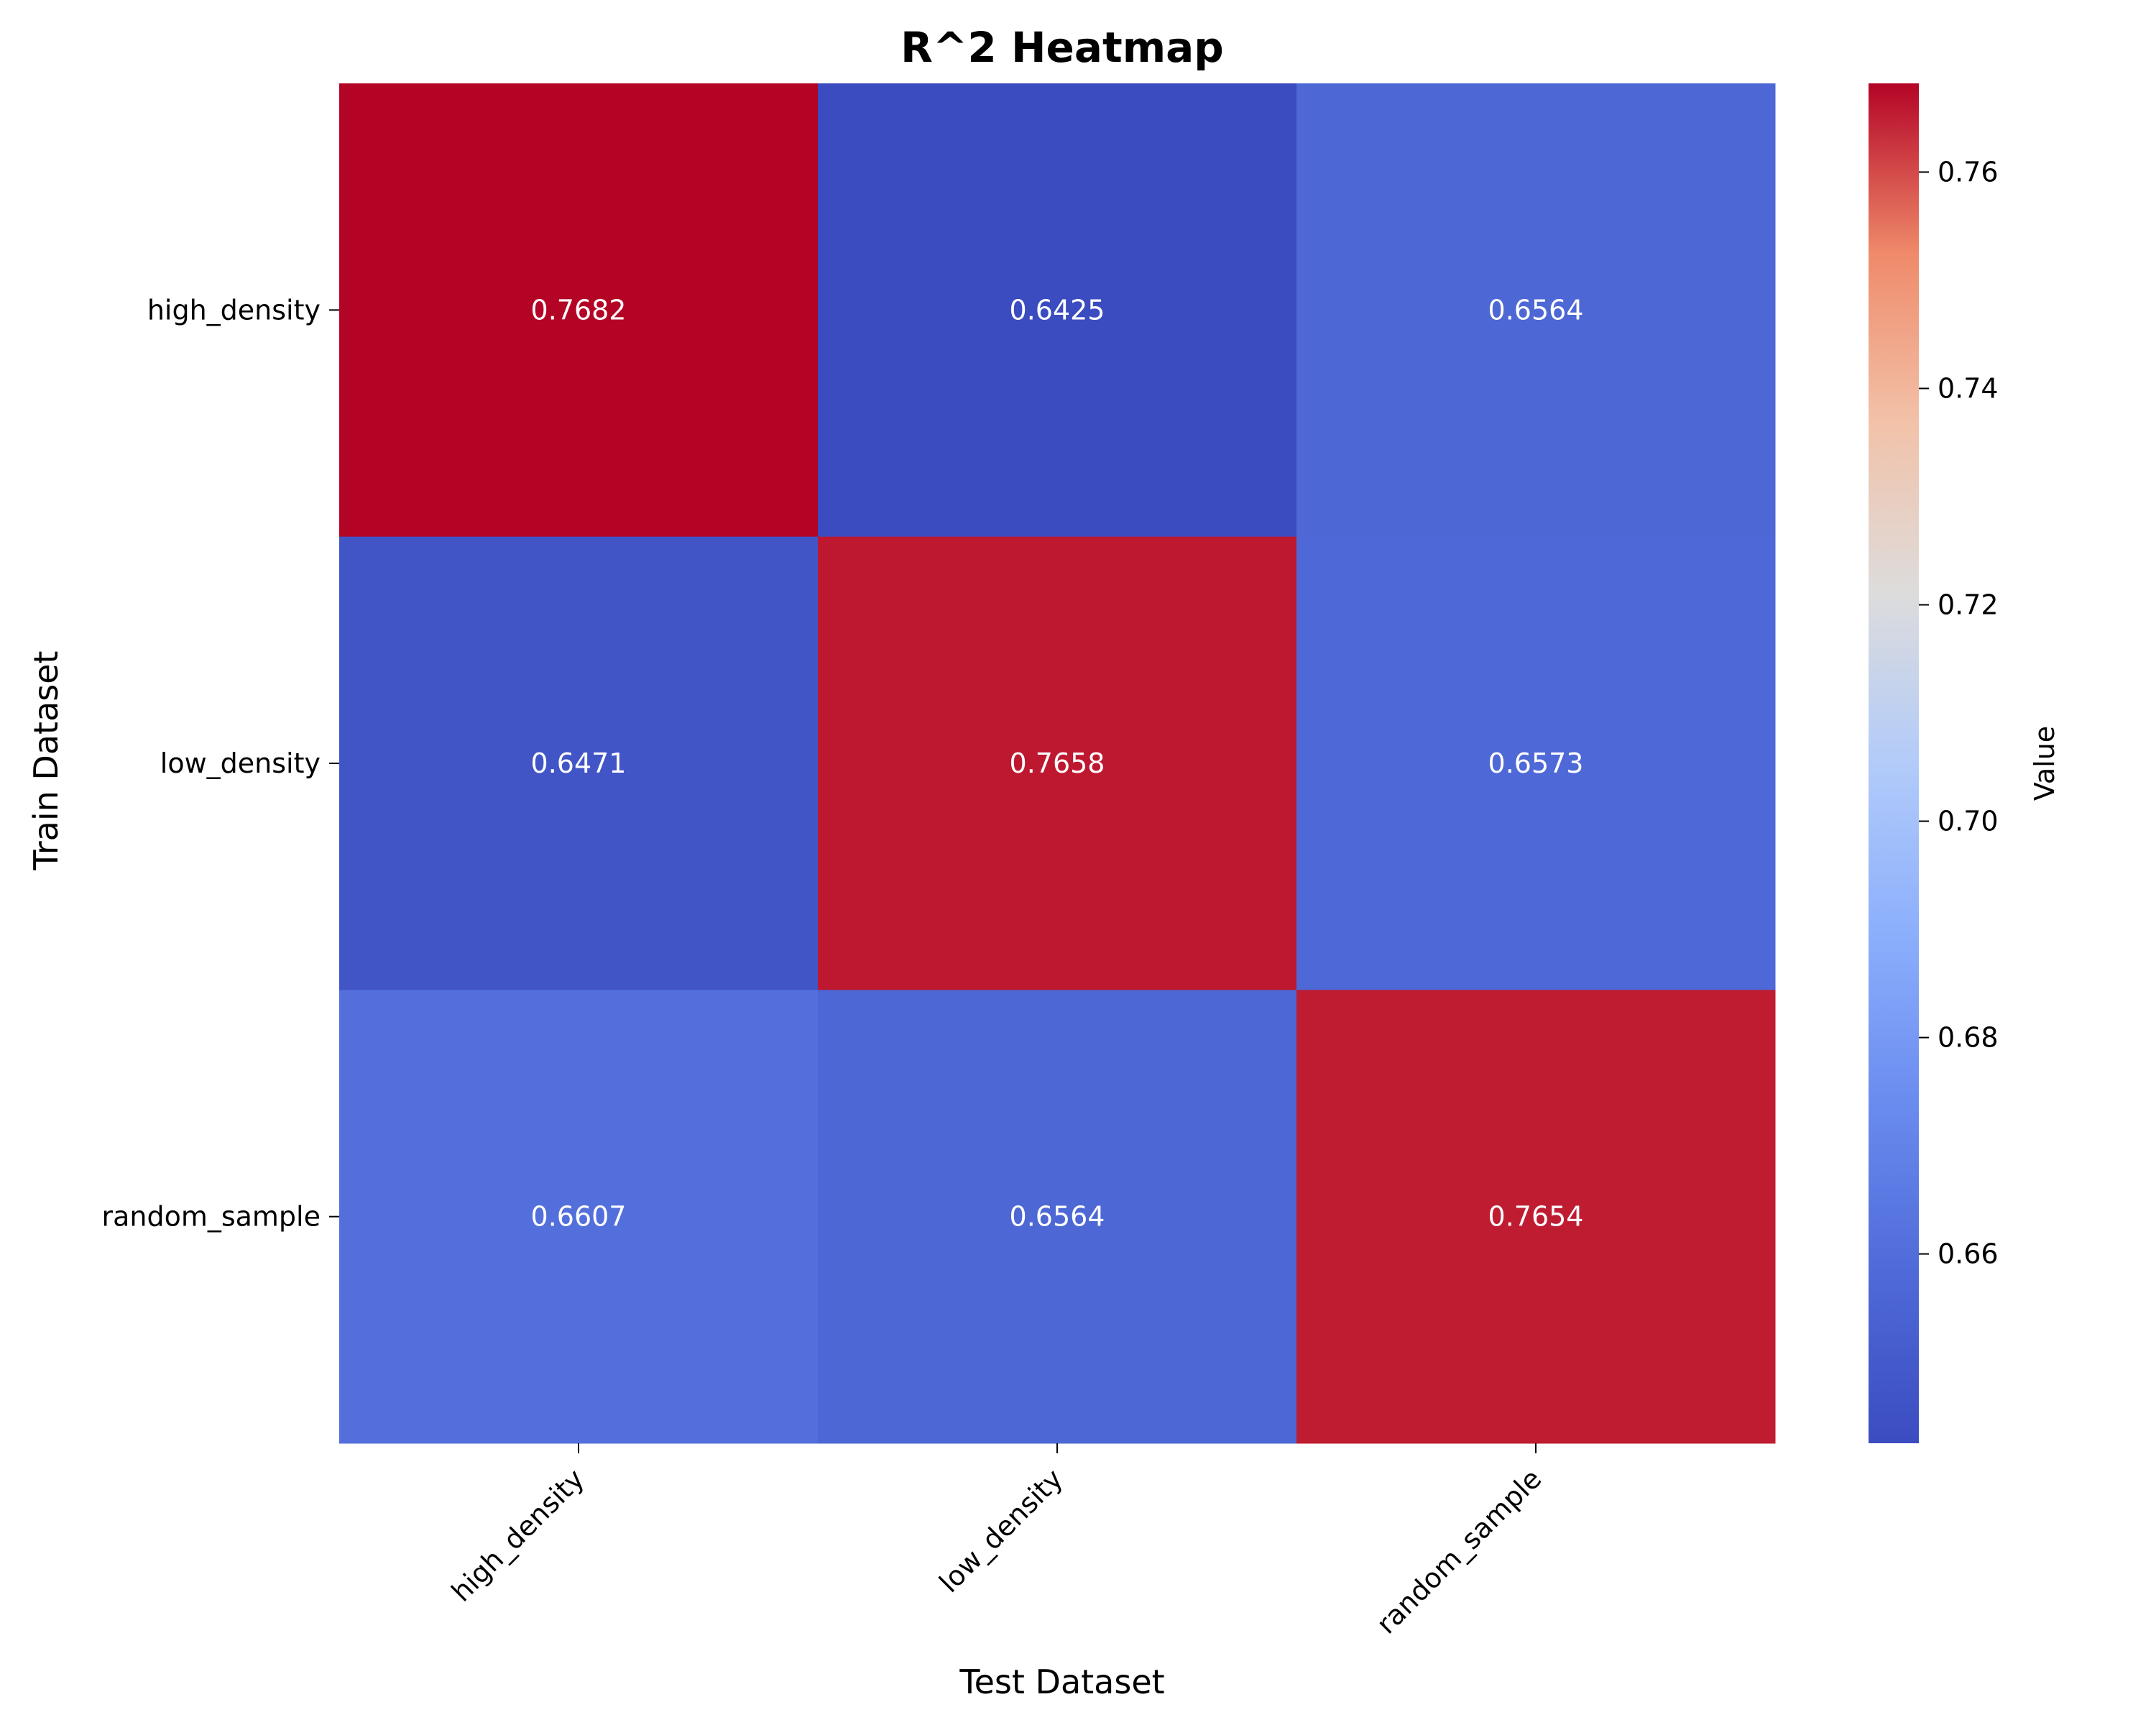 The image size is (2156, 1725). I want to click on x-tick-label: high_density, so click(518, 1535).